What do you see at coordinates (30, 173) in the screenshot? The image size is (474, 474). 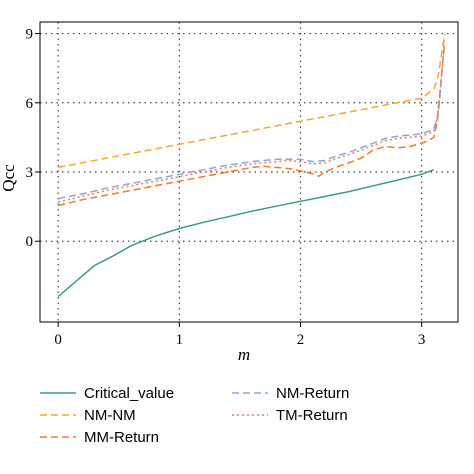 I see `y-tick-label: 3` at bounding box center [30, 173].